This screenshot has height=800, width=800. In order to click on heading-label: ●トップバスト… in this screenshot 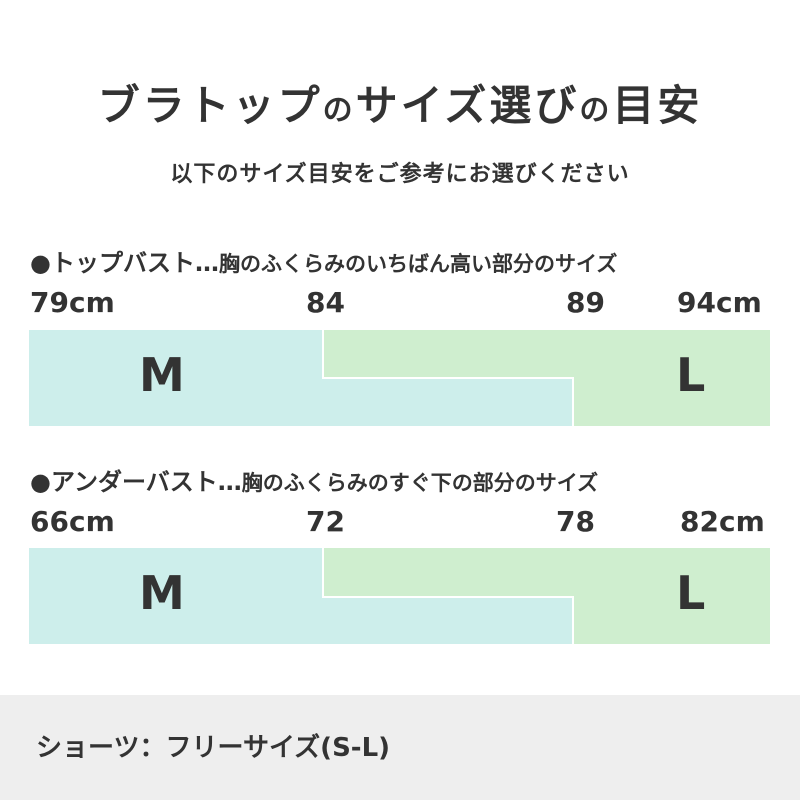, I will do `click(124, 263)`.